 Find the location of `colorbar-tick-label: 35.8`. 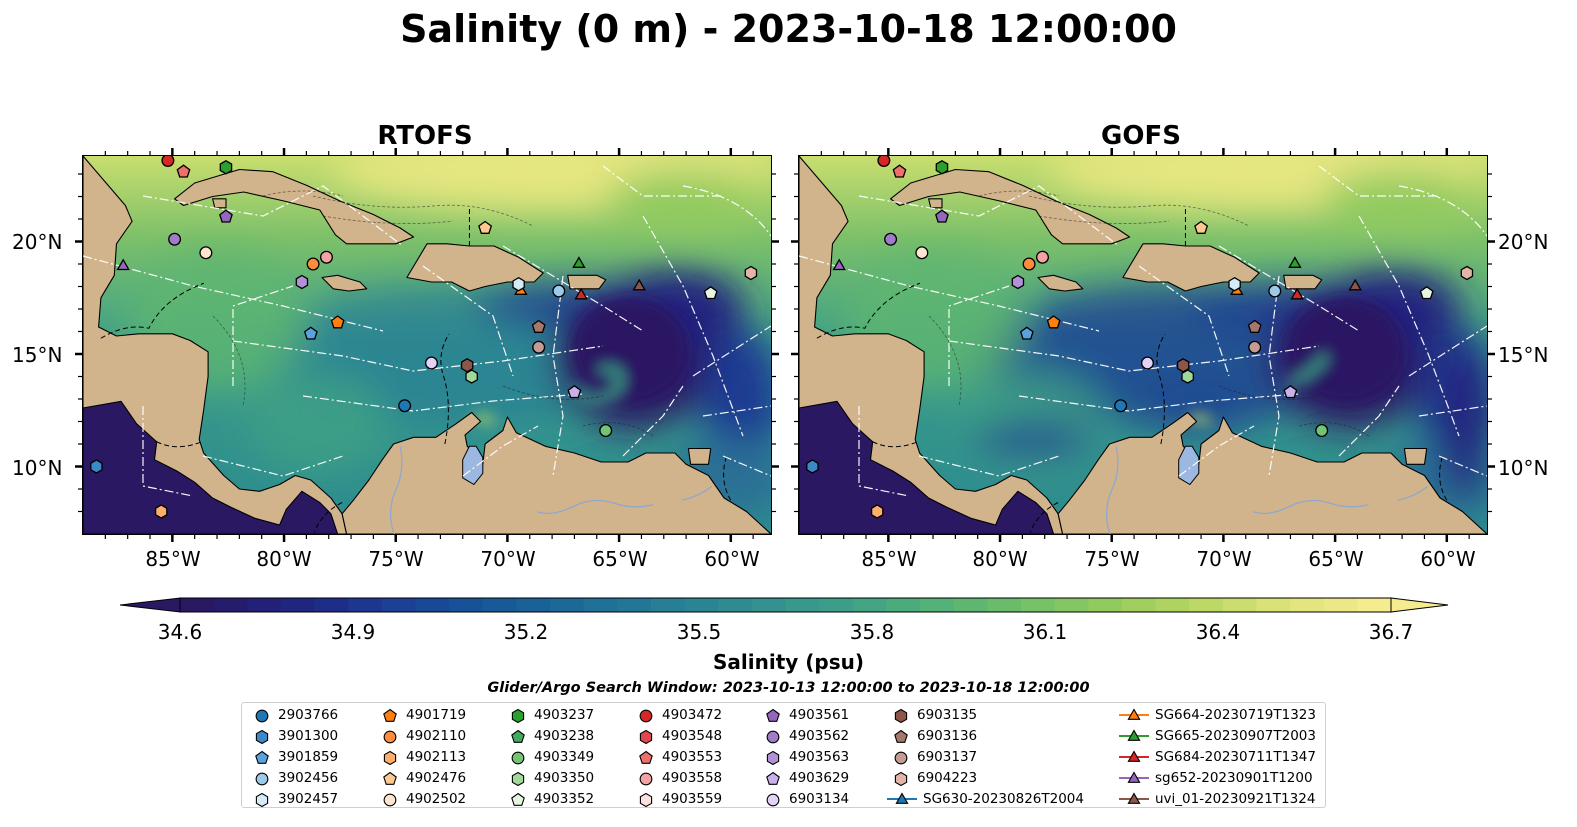

colorbar-tick-label: 35.8 is located at coordinates (872, 632).